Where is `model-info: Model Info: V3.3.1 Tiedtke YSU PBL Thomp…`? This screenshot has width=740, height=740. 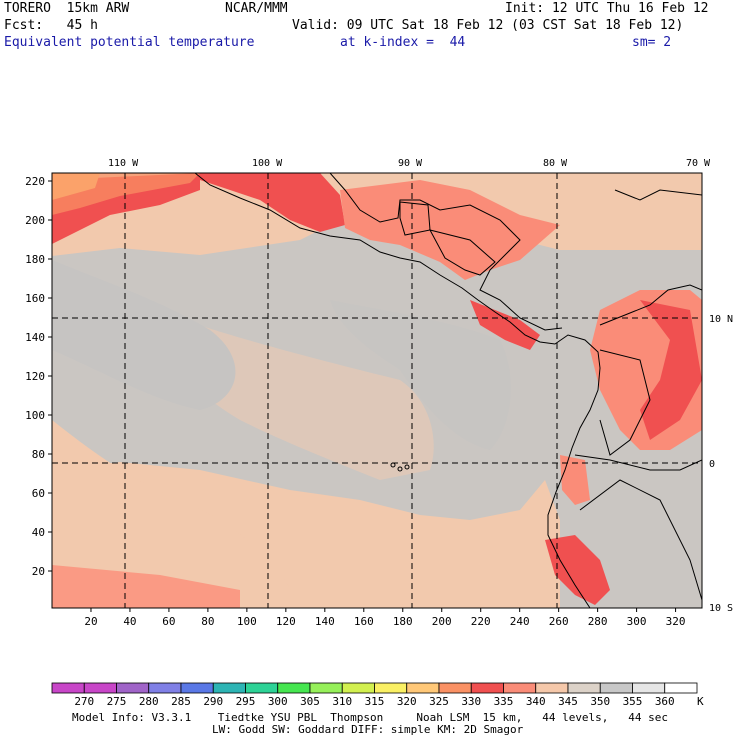 model-info: Model Info: V3.3.1 Tiedtke YSU PBL Thomp… is located at coordinates (370, 717).